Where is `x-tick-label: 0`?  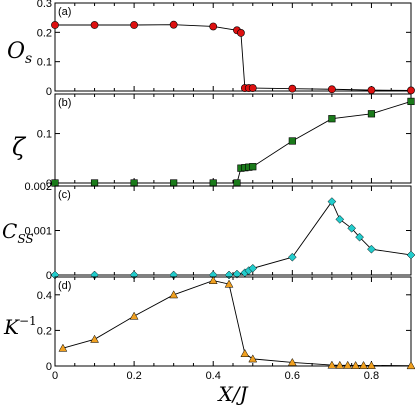 x-tick-label: 0 is located at coordinates (55, 376).